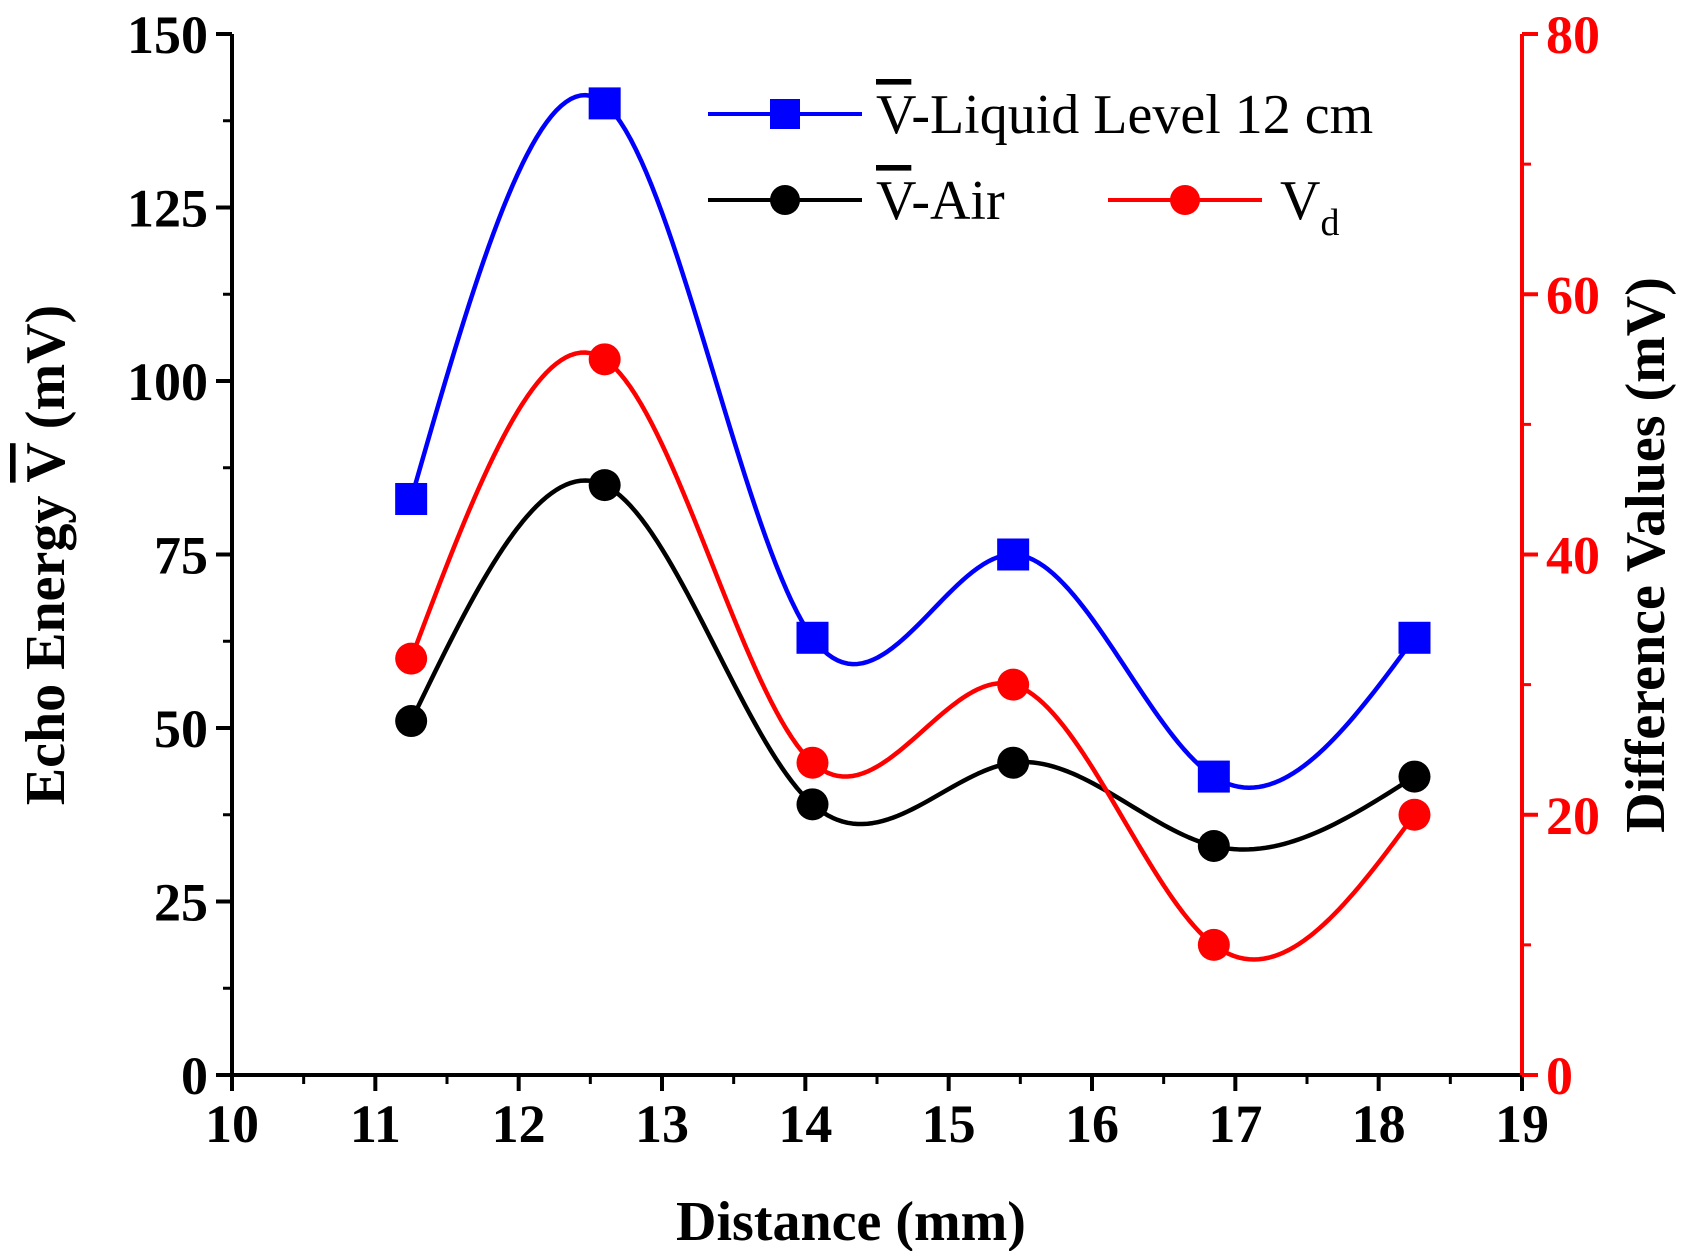 This screenshot has height=1251, width=1703. What do you see at coordinates (1309, 207) in the screenshot?
I see `legend-label-vd: Vd` at bounding box center [1309, 207].